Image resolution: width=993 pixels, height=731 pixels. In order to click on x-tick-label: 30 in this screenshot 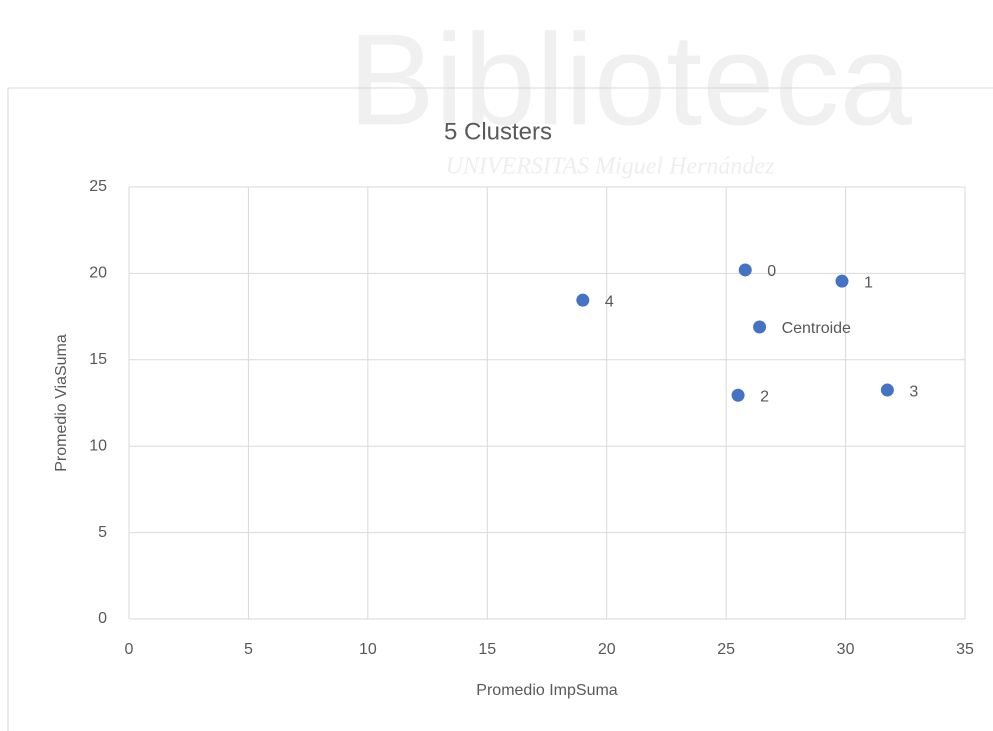, I will do `click(846, 649)`.